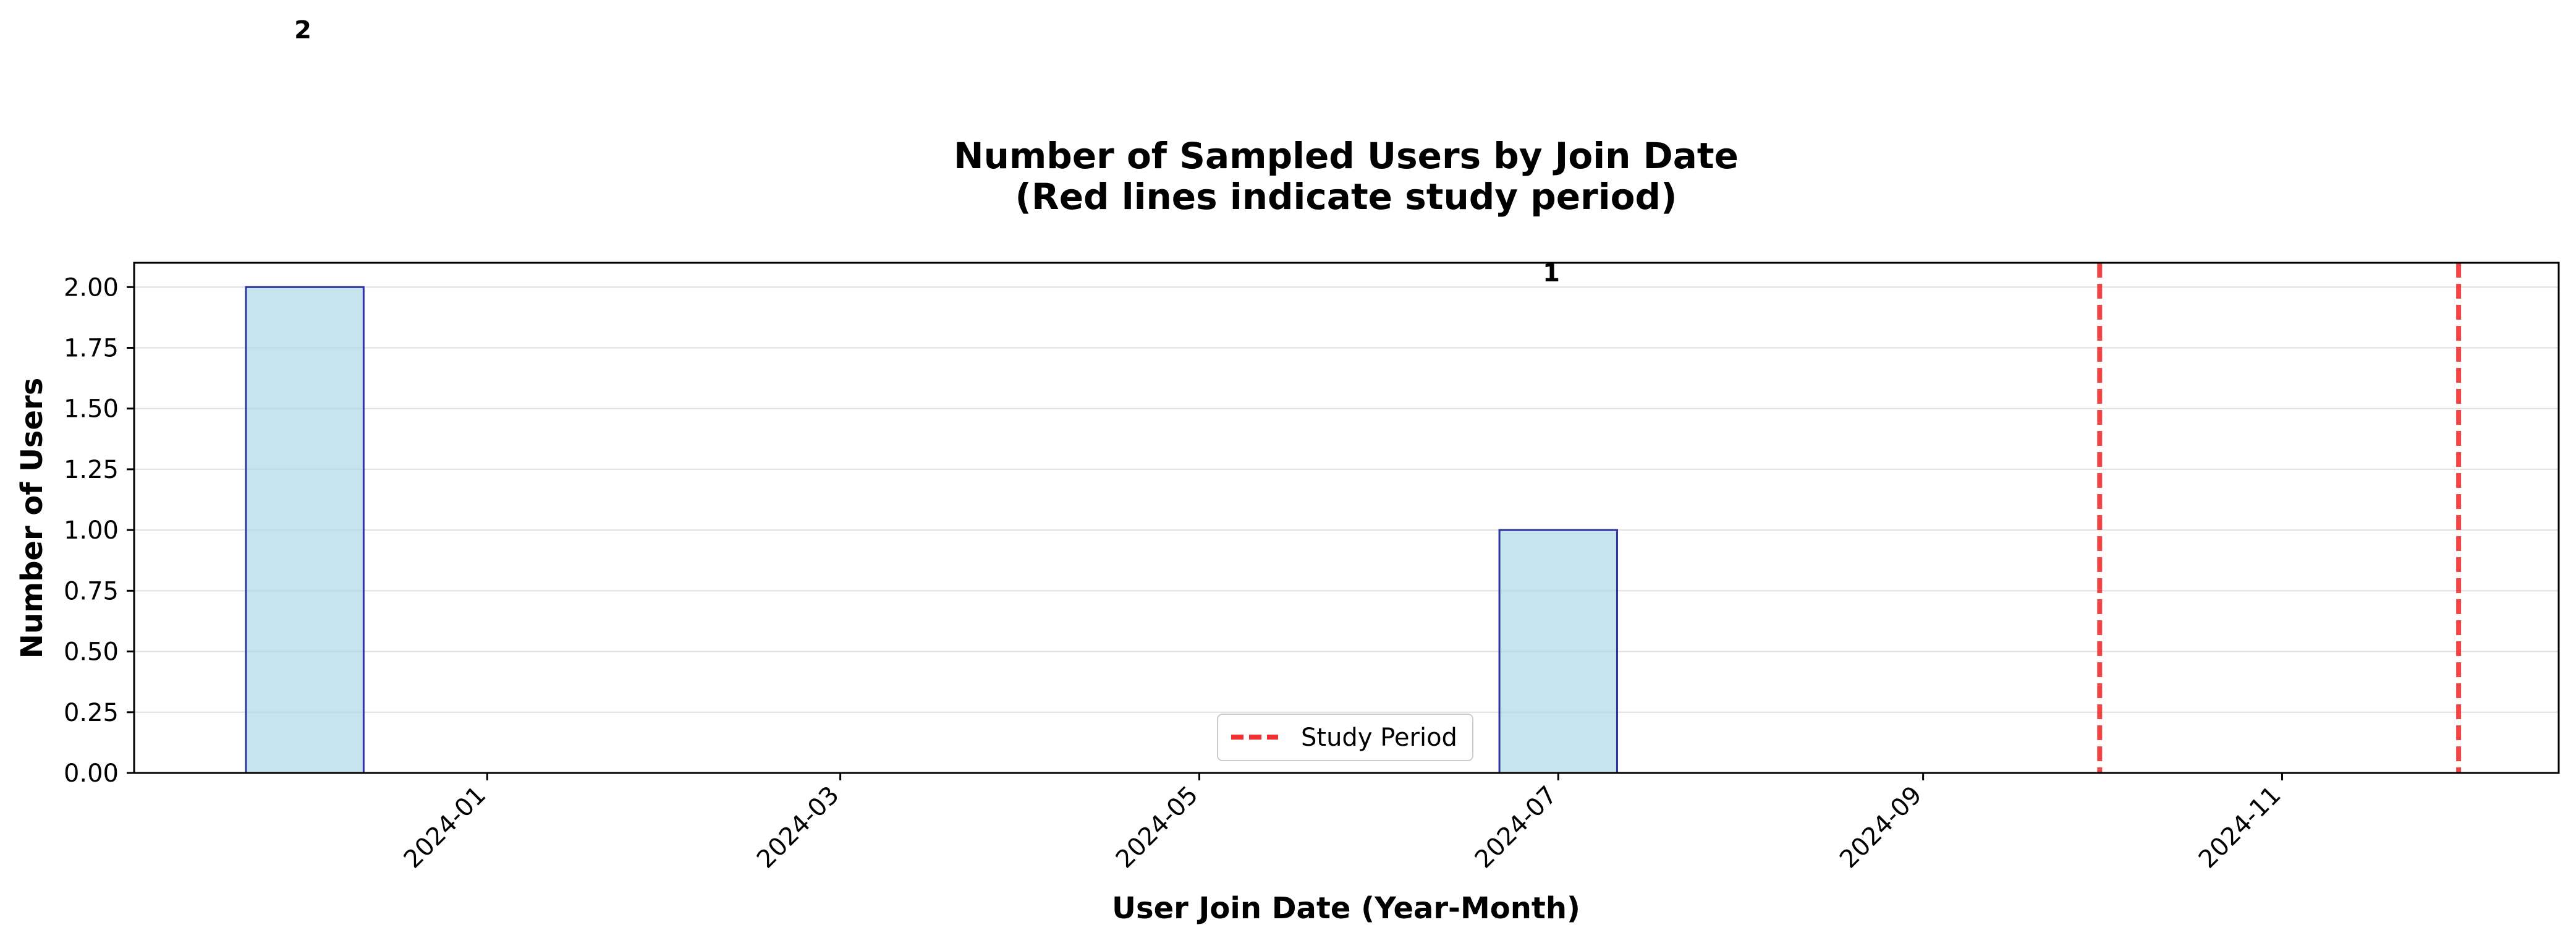 The image size is (2576, 943). Describe the element at coordinates (91, 530) in the screenshot. I see `y-tick-label-4: 1.00` at that location.